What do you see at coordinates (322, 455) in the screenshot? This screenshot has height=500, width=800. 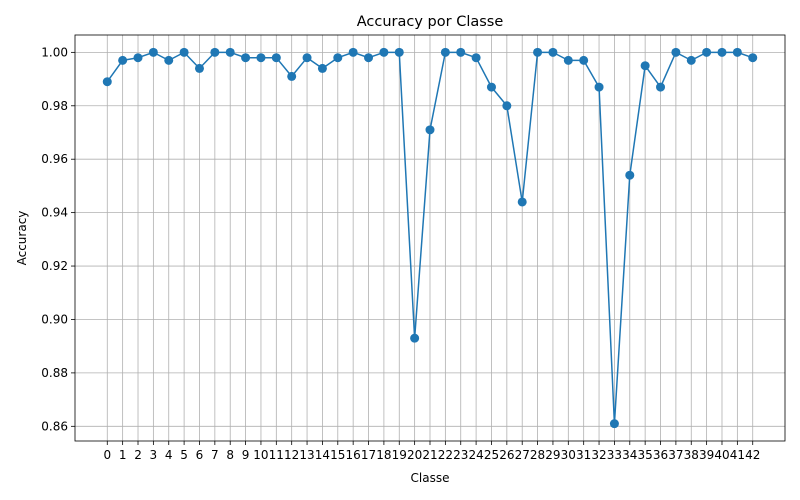 I see `x-tick-label: 14` at bounding box center [322, 455].